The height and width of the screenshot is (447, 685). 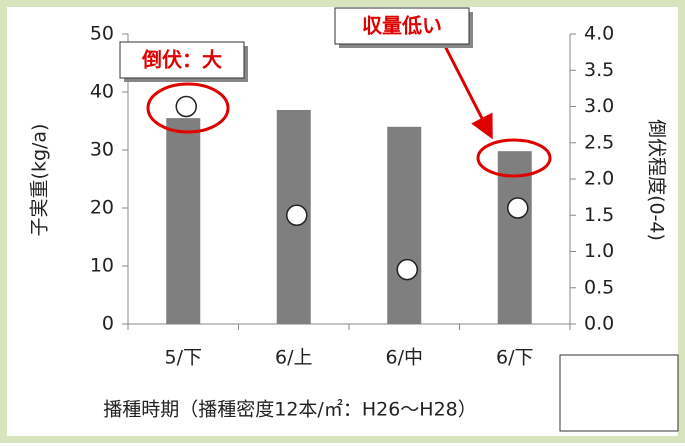 I want to click on y-axis-label: 子実重(kg/a), so click(x=40, y=180).